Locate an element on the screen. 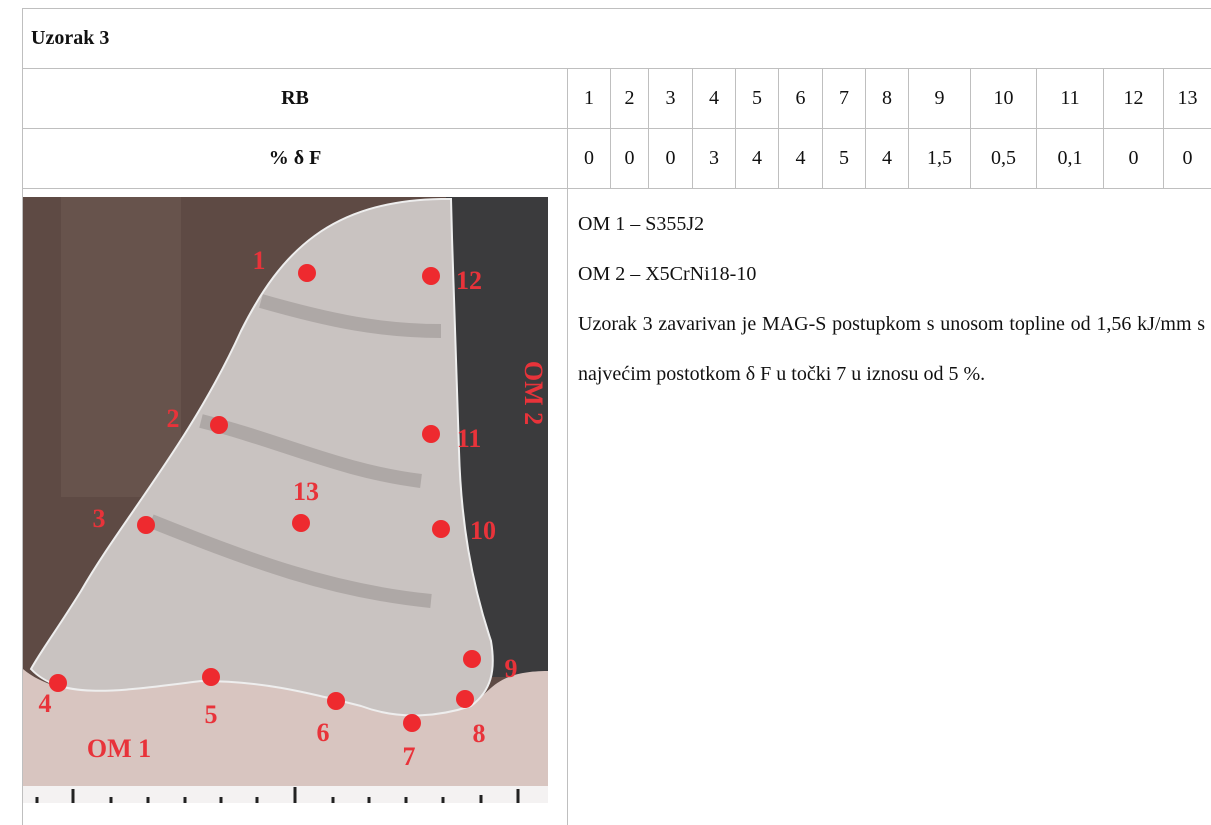  table-cell: 10 is located at coordinates (1004, 99).